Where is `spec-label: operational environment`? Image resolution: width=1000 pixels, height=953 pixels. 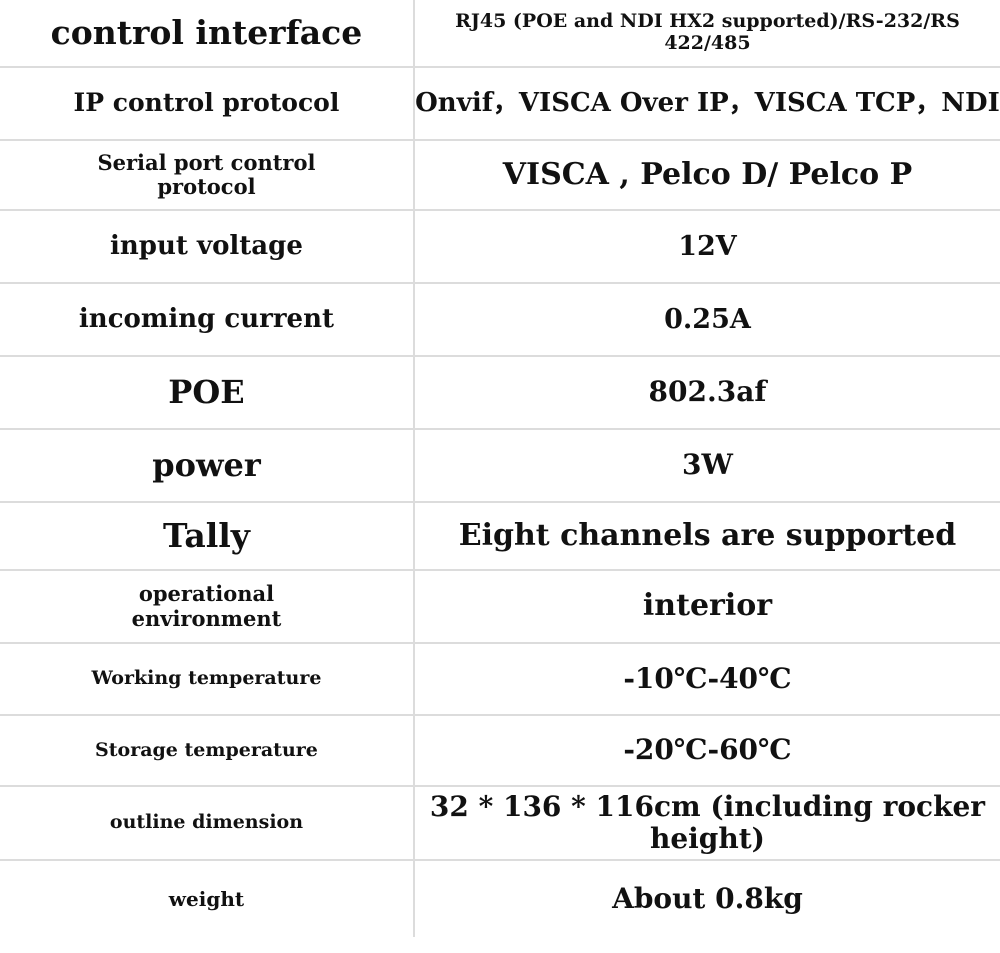
spec-label: operational environment is located at coordinates (207, 606).